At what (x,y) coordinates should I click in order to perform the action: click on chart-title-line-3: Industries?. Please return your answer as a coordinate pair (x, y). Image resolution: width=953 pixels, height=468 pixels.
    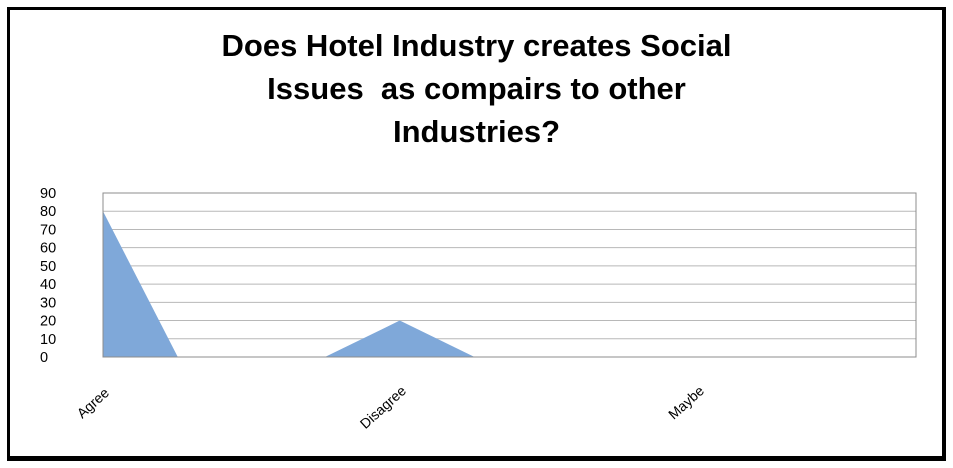
    Looking at the image, I should click on (476, 131).